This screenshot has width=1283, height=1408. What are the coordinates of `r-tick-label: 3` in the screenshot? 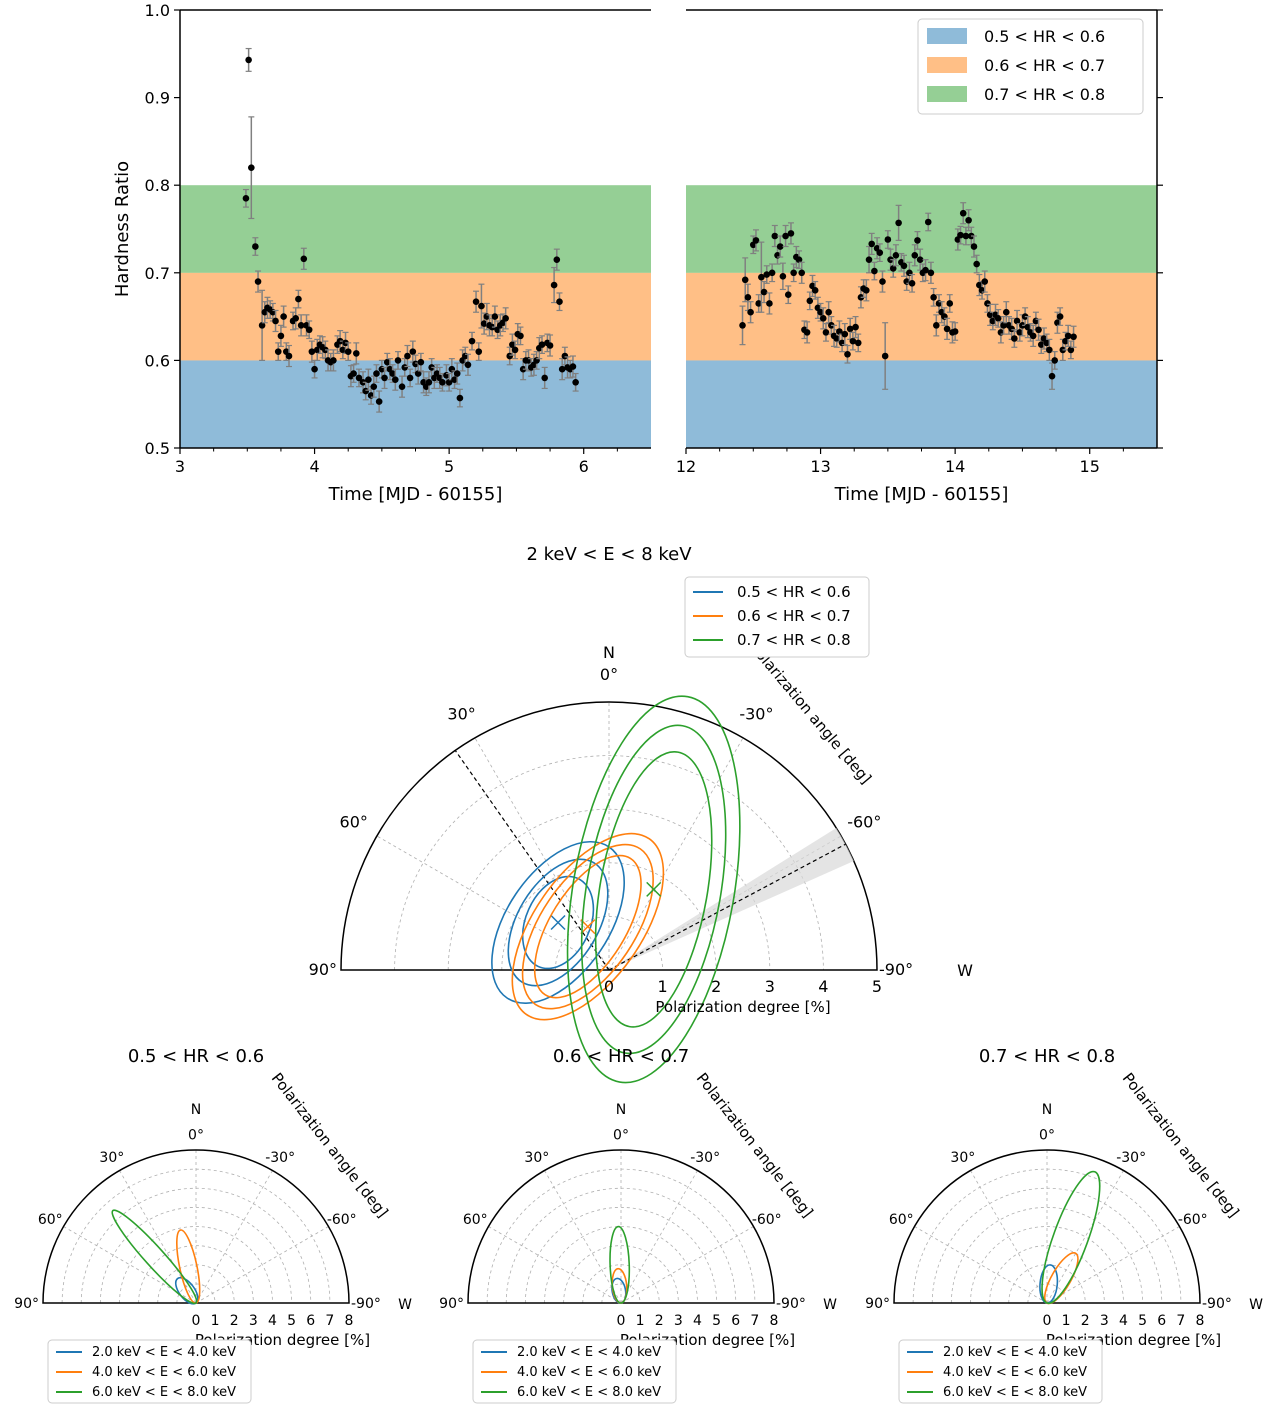 It's located at (253, 1321).